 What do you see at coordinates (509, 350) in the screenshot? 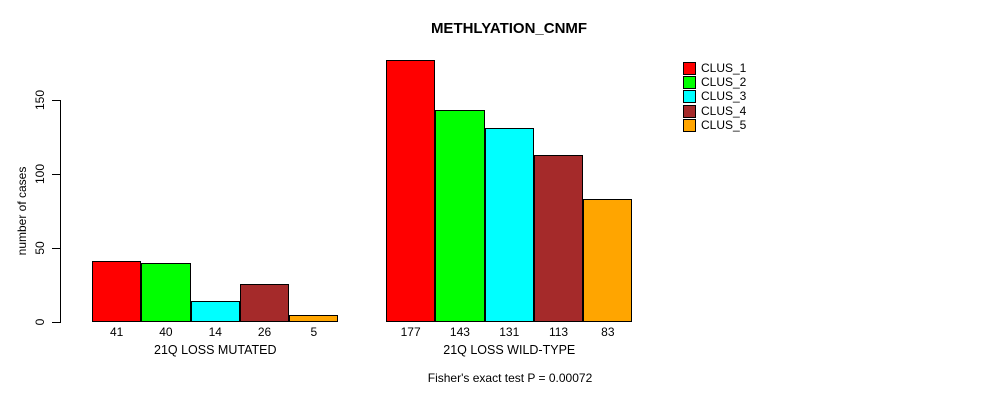
I see `group-label: 21Q LOSS WILD-TYPE` at bounding box center [509, 350].